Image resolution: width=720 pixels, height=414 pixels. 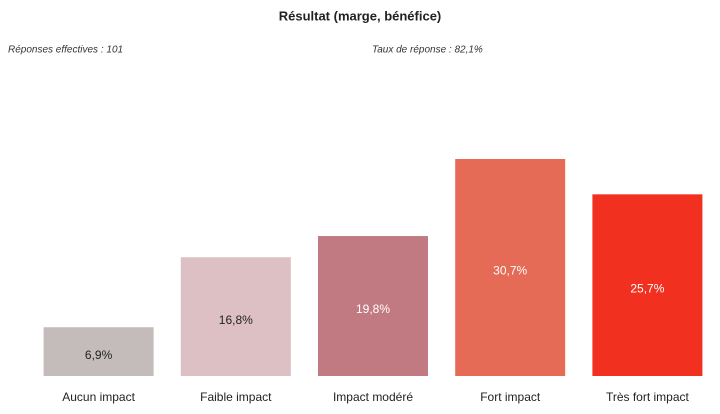 I want to click on x-tick-label: Impact modéré, so click(x=373, y=397).